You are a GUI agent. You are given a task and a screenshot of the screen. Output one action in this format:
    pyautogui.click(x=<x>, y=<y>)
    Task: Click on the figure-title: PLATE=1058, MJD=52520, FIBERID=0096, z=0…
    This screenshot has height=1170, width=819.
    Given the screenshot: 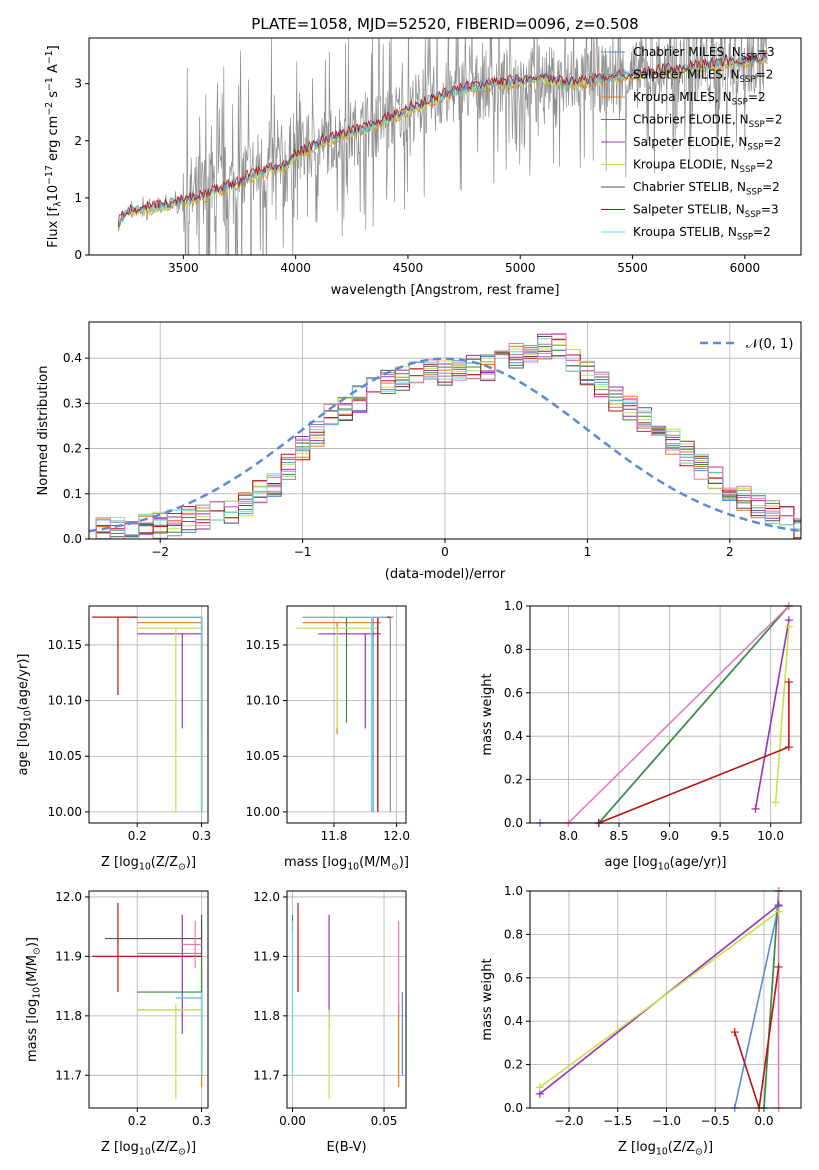 What is the action you would take?
    pyautogui.click(x=444, y=24)
    